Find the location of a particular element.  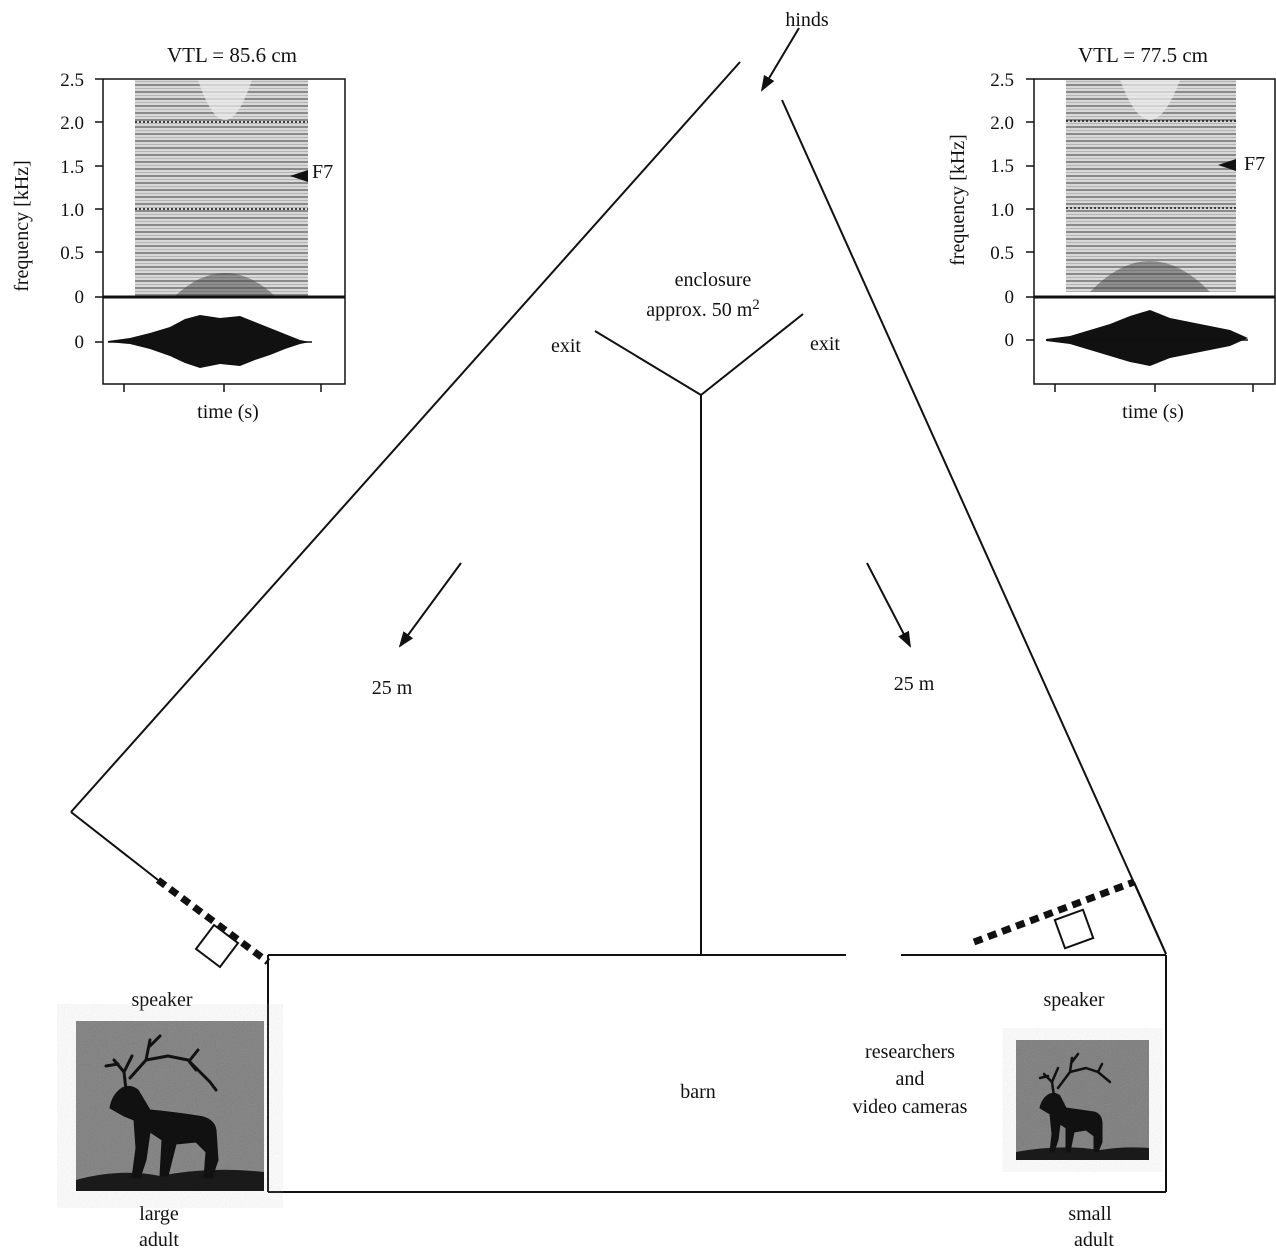

ytick-left-1.5: 1.5 is located at coordinates (72, 167).